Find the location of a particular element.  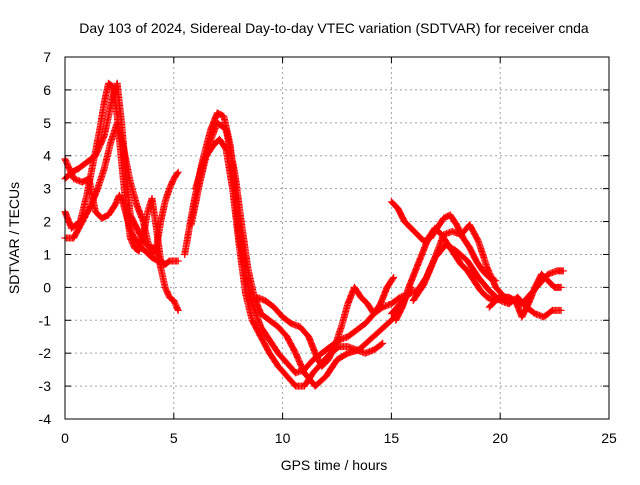

y-tick-label: 0 is located at coordinates (47, 287).